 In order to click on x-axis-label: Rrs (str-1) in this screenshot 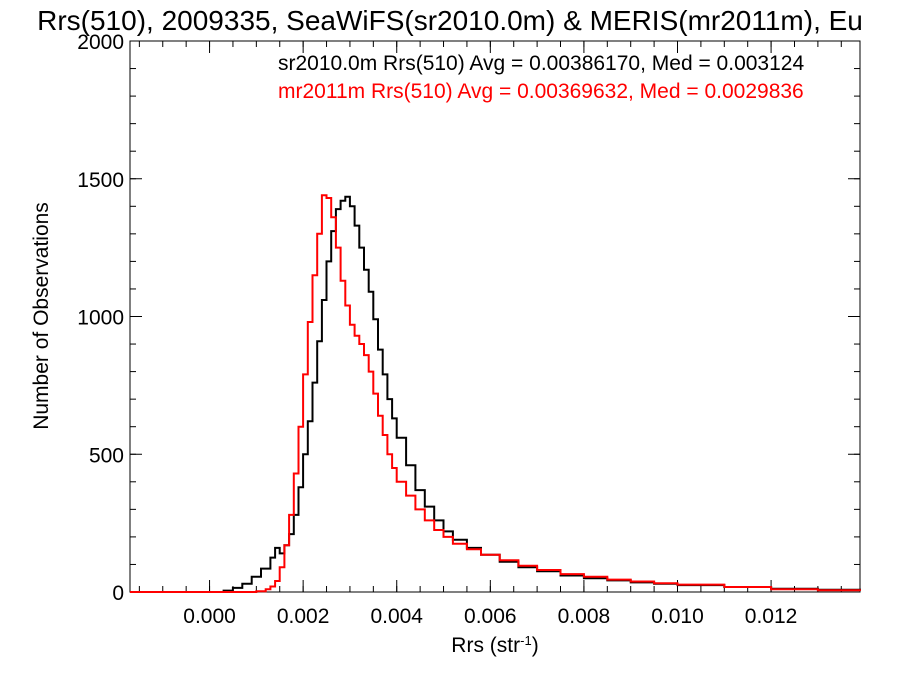, I will do `click(494, 645)`.